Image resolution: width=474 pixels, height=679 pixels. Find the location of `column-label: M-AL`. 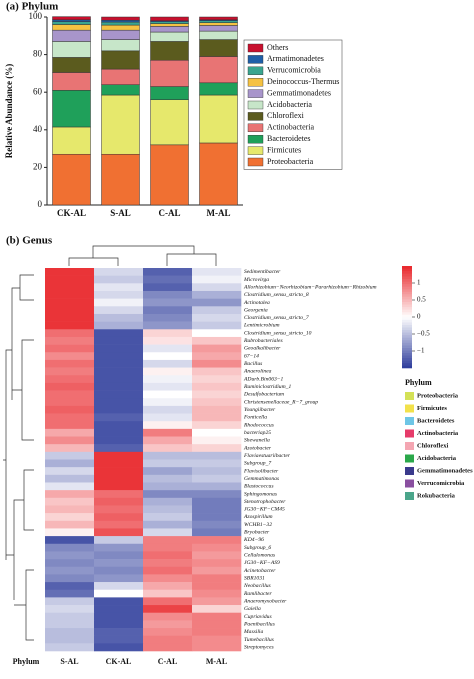

column-label: M-AL is located at coordinates (216, 661).